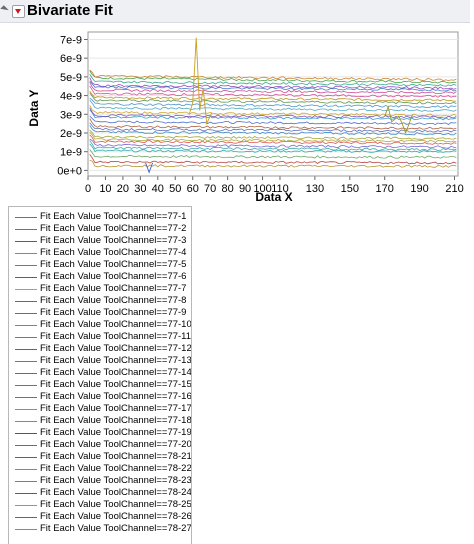 The height and width of the screenshot is (544, 474). I want to click on legend-item: Fit Each Value ToolChannel==77-12, so click(103, 349).